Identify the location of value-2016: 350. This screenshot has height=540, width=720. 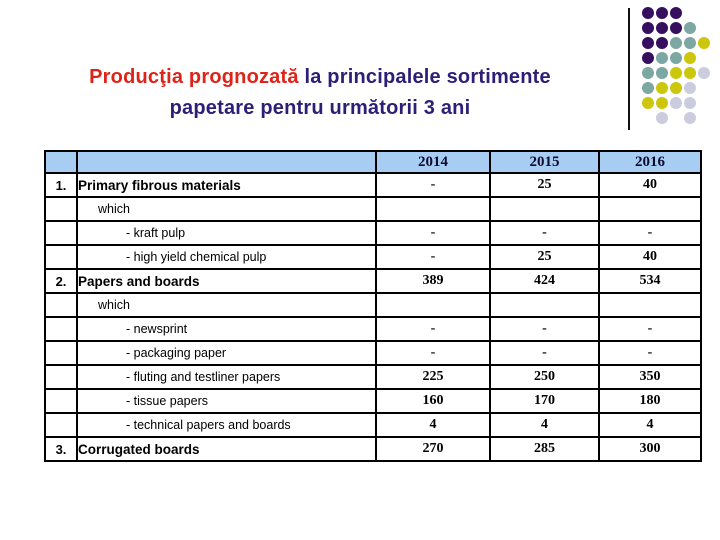
(650, 377).